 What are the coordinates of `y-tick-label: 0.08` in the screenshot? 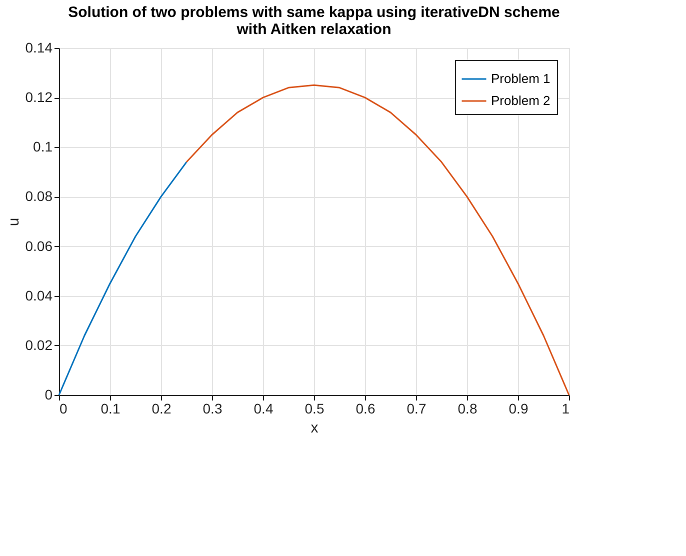 It's located at (39, 196).